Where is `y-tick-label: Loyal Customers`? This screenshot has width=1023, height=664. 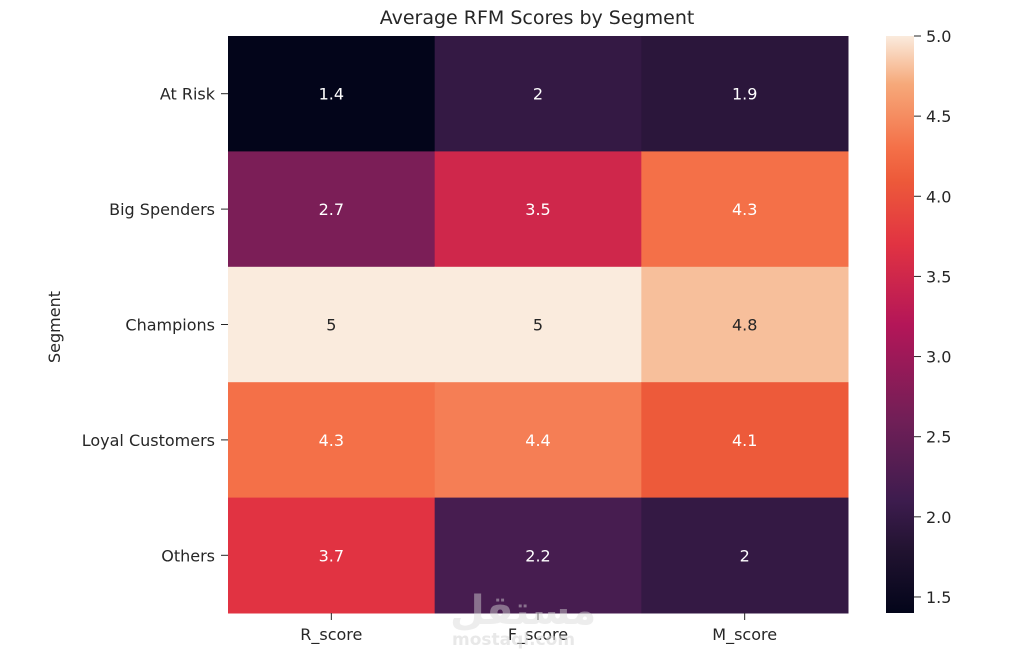
y-tick-label: Loyal Customers is located at coordinates (148, 440).